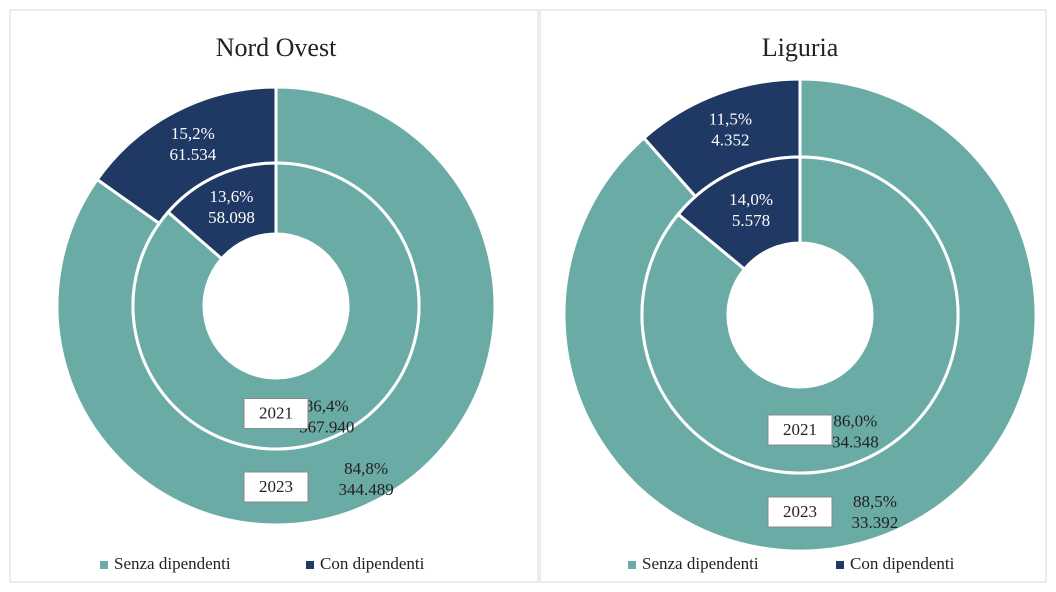 The width and height of the screenshot is (1056, 592). I want to click on count-label: 61.534, so click(192, 154).